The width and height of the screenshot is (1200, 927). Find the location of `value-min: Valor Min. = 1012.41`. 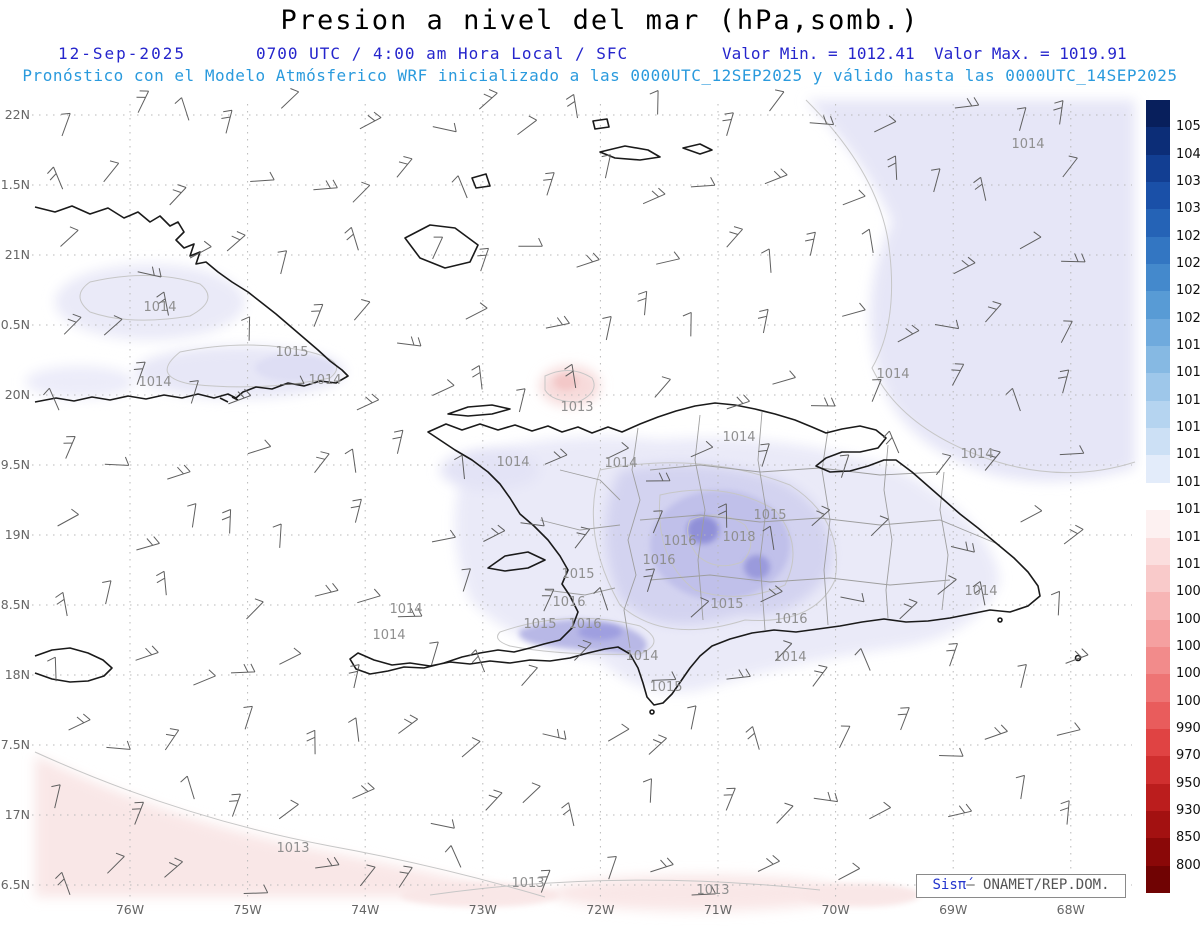

value-min: Valor Min. = 1012.41 is located at coordinates (818, 53).